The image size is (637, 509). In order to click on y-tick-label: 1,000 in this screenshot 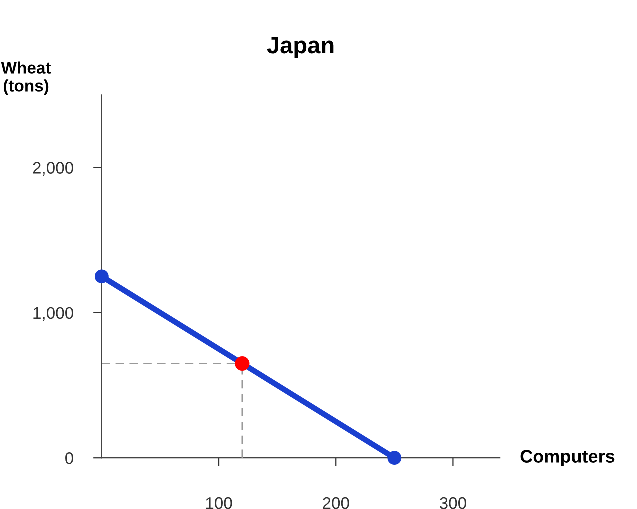, I will do `click(54, 314)`.